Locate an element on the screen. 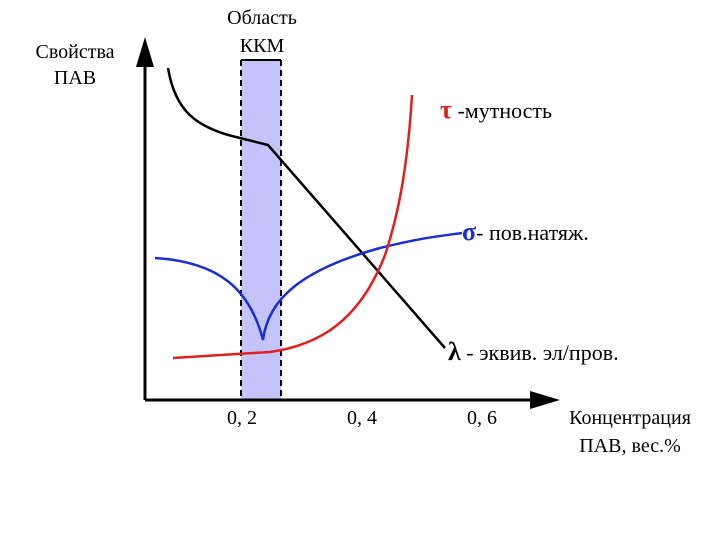 The image size is (720, 540). legend-text: - эквив. эл/пров. is located at coordinates (540, 352).